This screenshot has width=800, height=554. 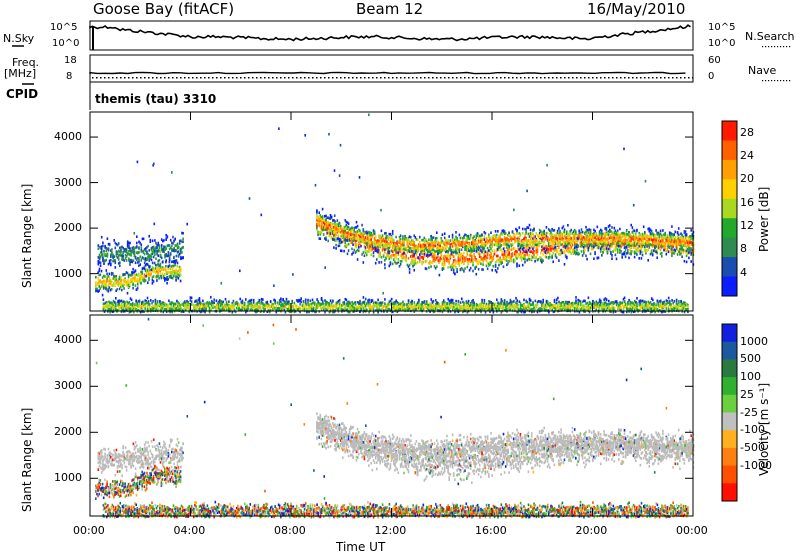 What do you see at coordinates (390, 33) in the screenshot?
I see `n-sky-trace` at bounding box center [390, 33].